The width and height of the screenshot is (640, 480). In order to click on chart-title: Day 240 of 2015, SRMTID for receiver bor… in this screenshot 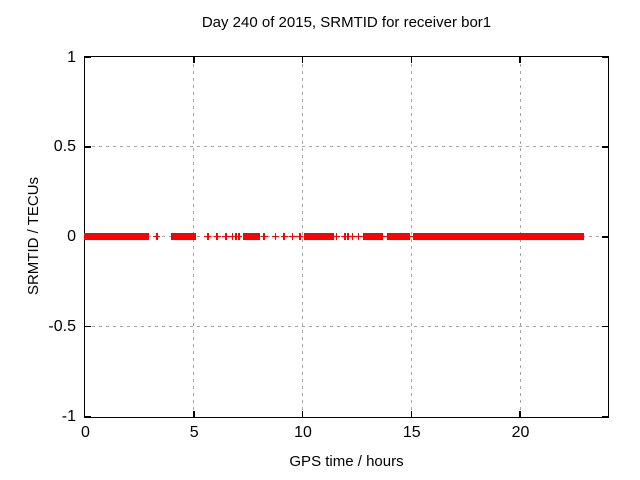, I will do `click(346, 22)`.